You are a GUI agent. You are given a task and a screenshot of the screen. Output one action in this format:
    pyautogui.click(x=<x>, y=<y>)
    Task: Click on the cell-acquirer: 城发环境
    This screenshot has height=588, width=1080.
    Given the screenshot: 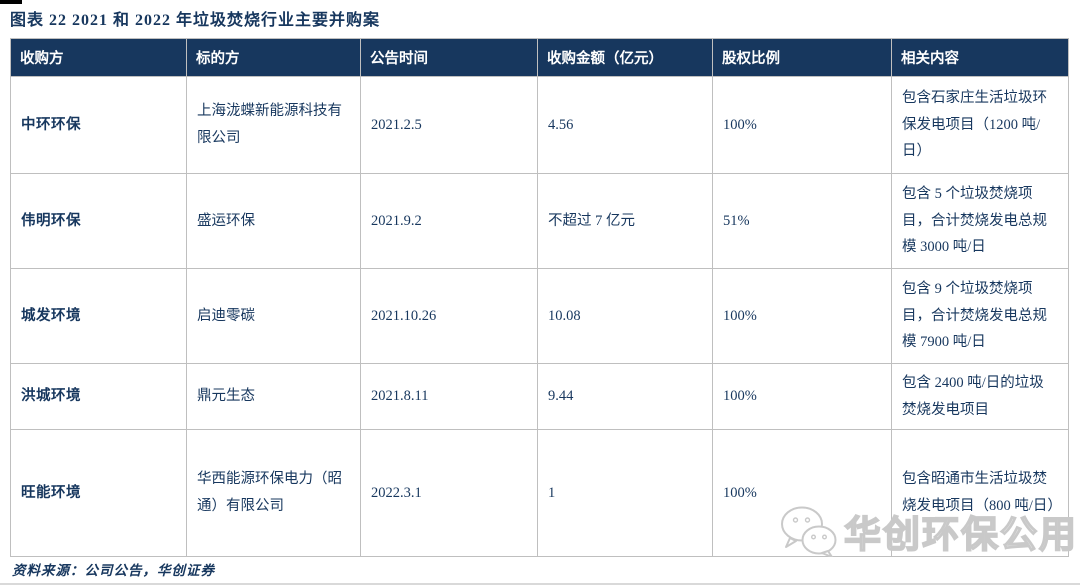 What is the action you would take?
    pyautogui.click(x=98, y=316)
    